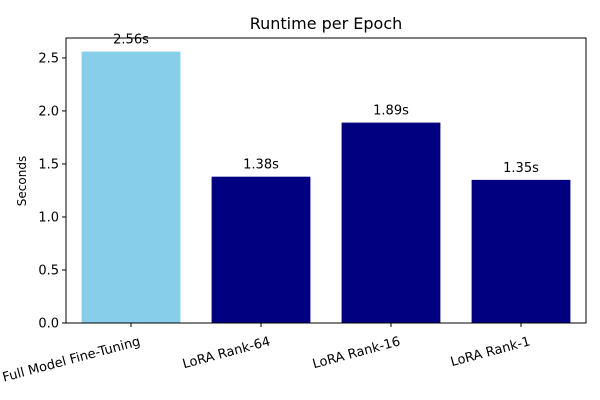  Describe the element at coordinates (326, 23) in the screenshot. I see `chart-title: Runtime per Epoch` at that location.